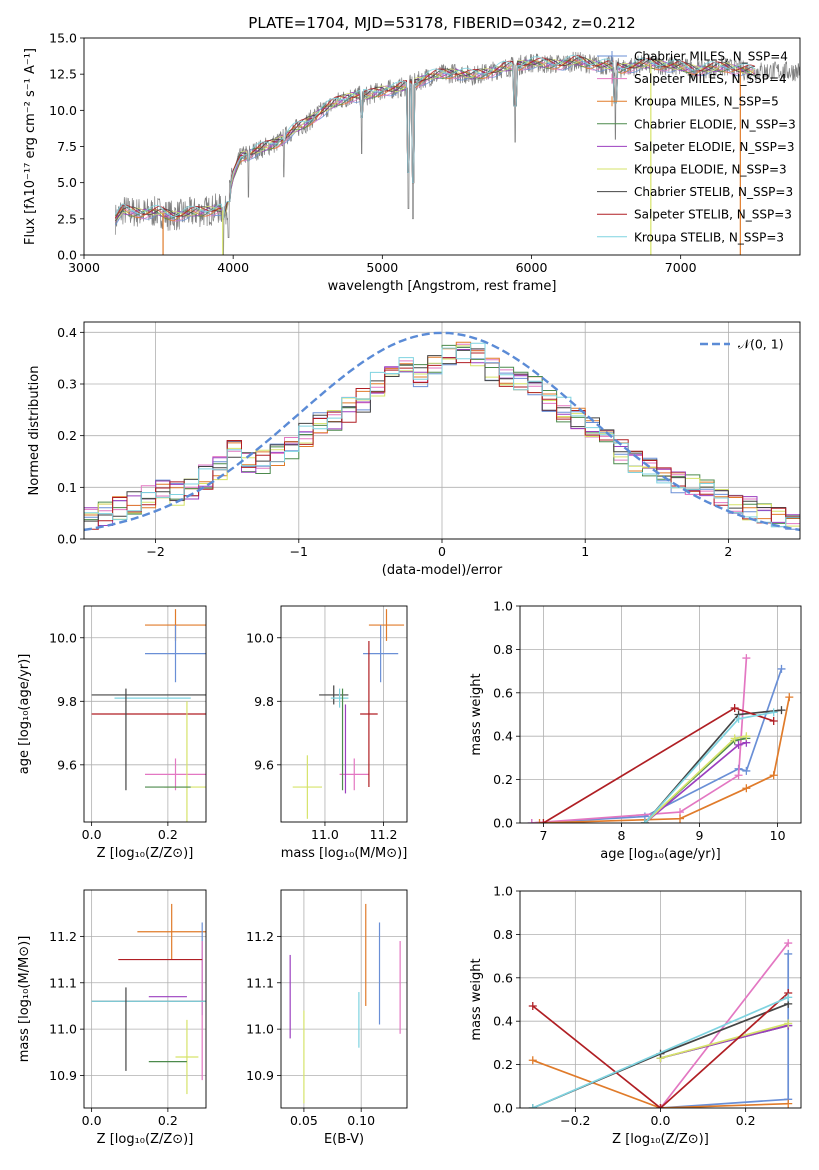 The image size is (819, 1170). What do you see at coordinates (442, 551) in the screenshot?
I see `x-tick-label: 0` at bounding box center [442, 551].